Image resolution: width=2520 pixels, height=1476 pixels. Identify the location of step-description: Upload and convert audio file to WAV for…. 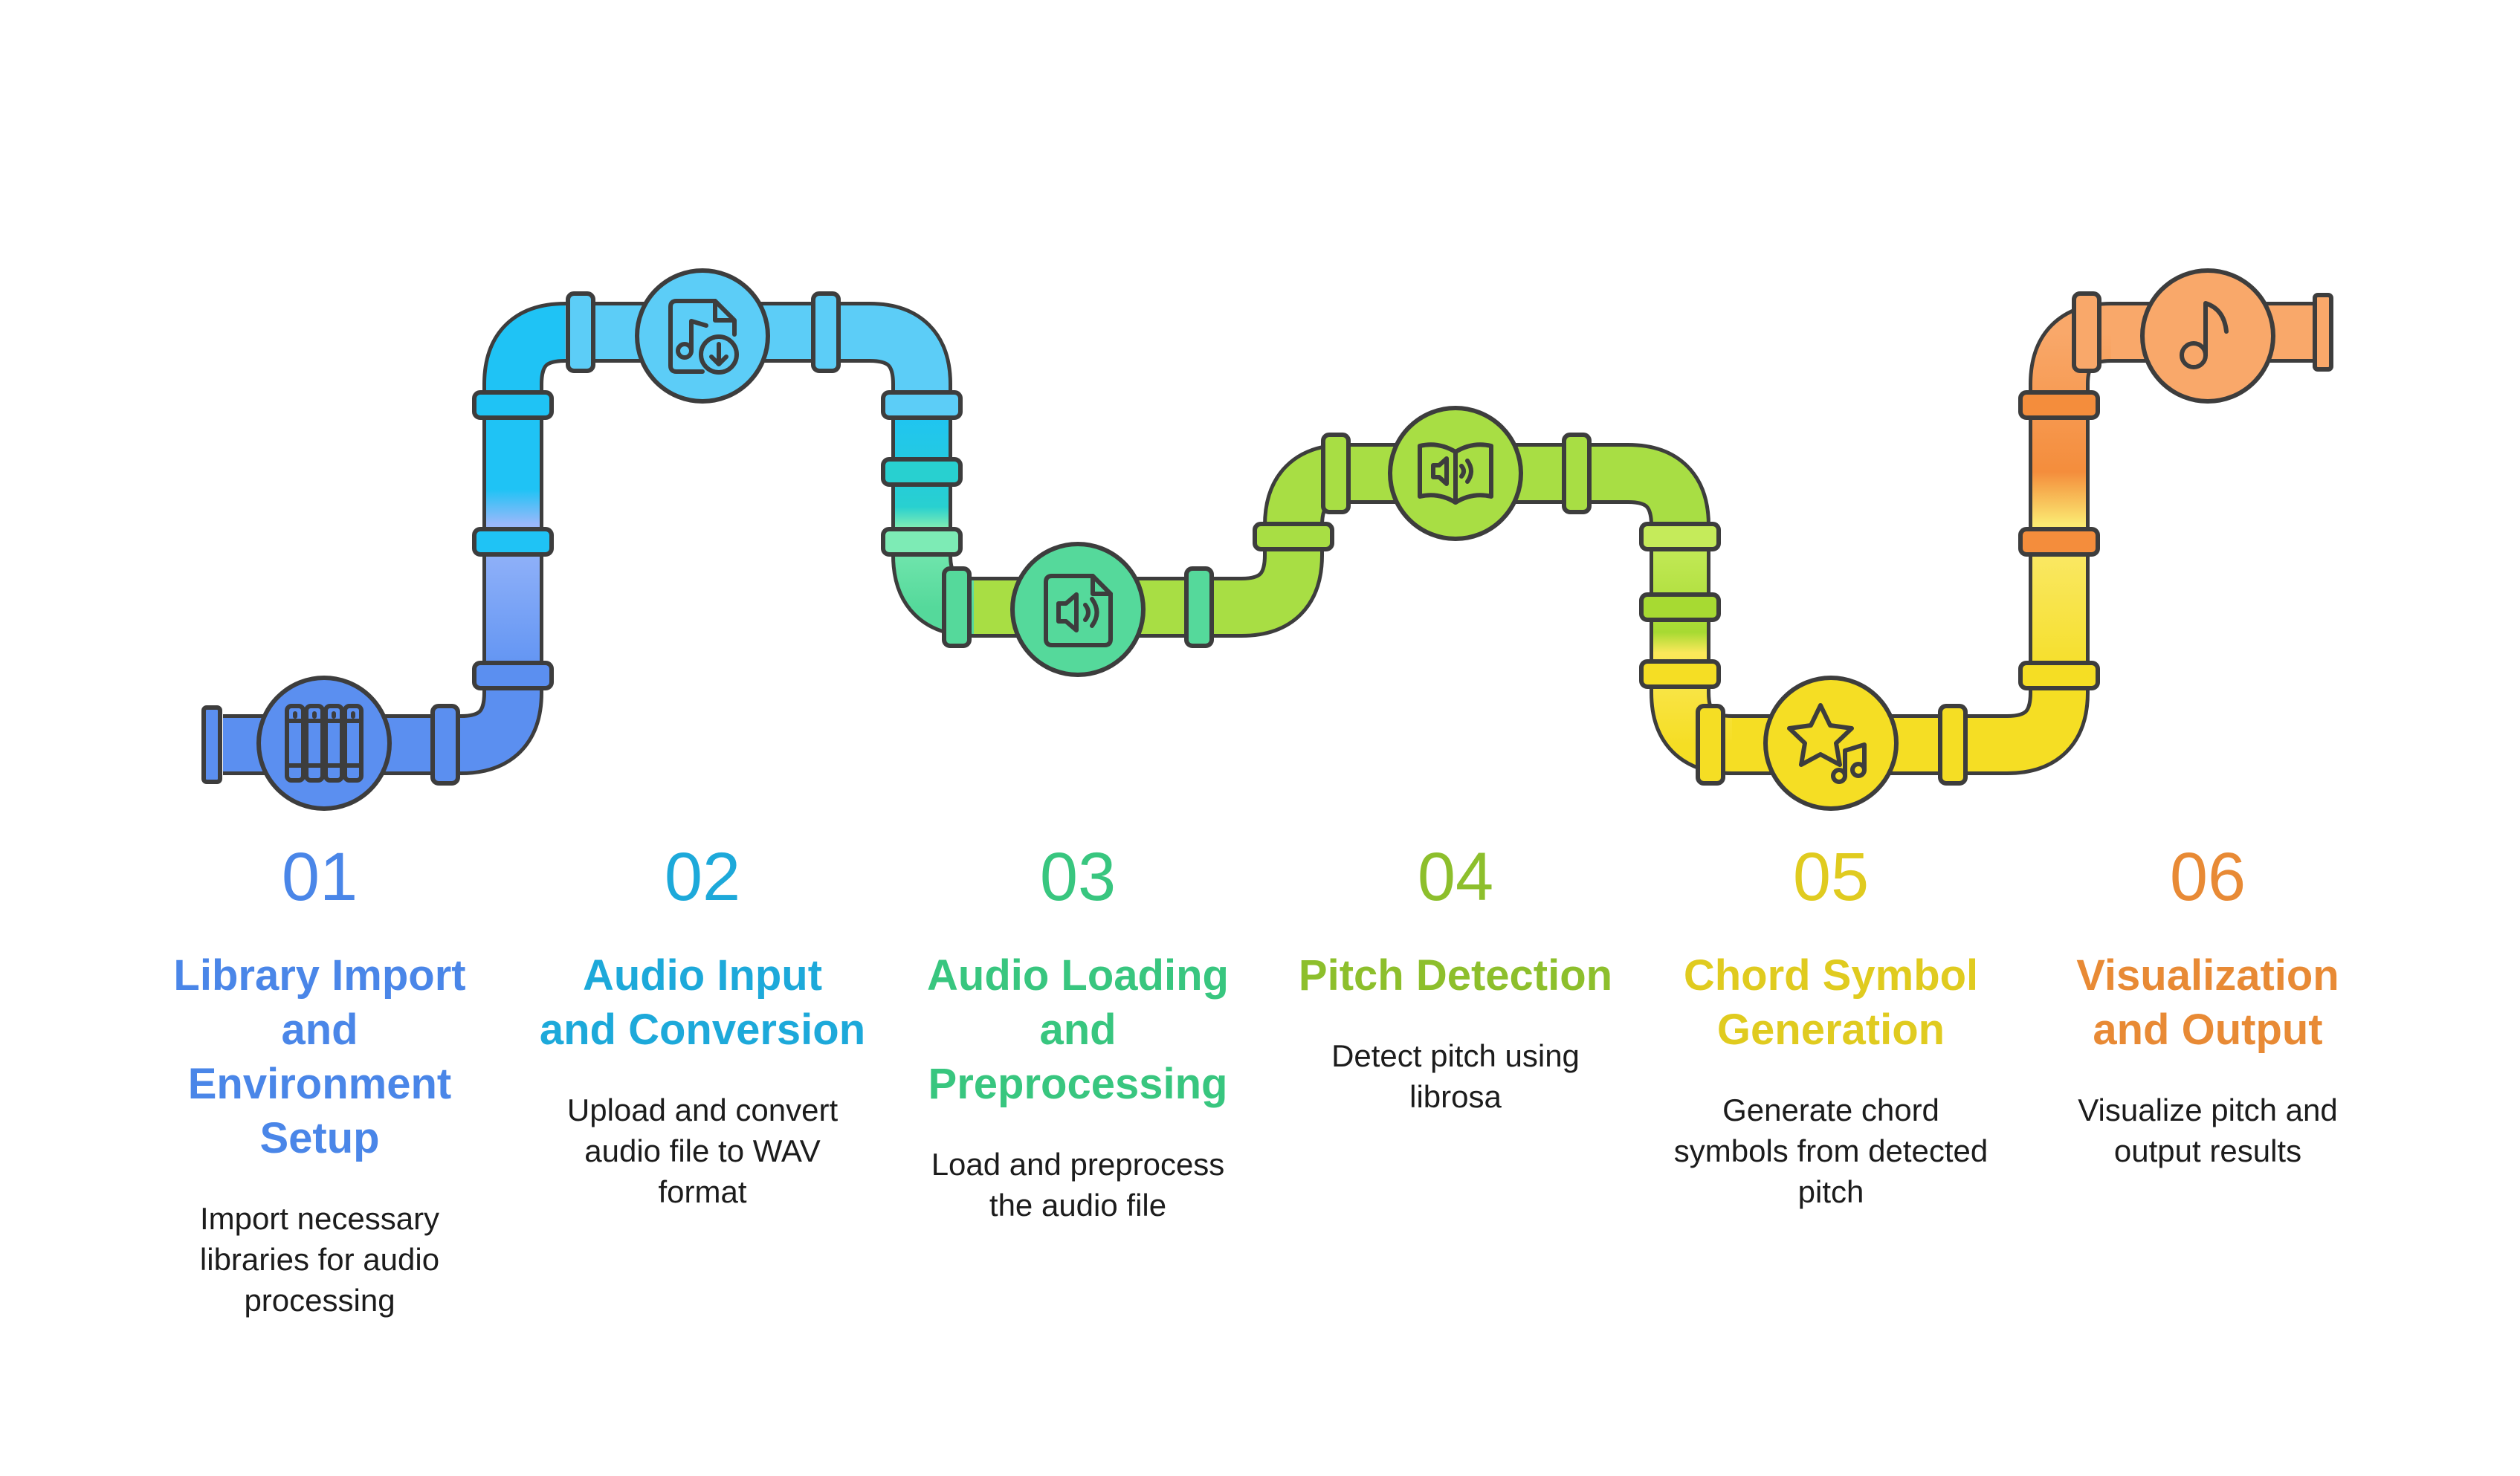
(703, 1151).